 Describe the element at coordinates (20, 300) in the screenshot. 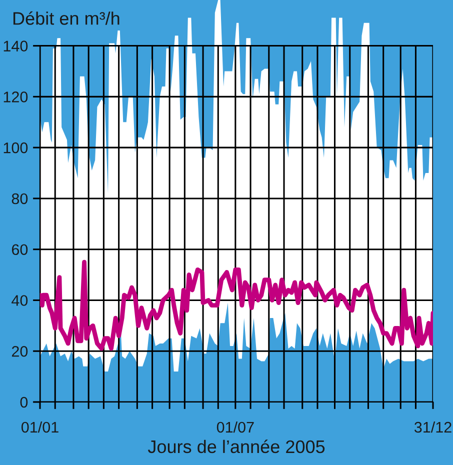

I see `y-tick-label: 40` at that location.